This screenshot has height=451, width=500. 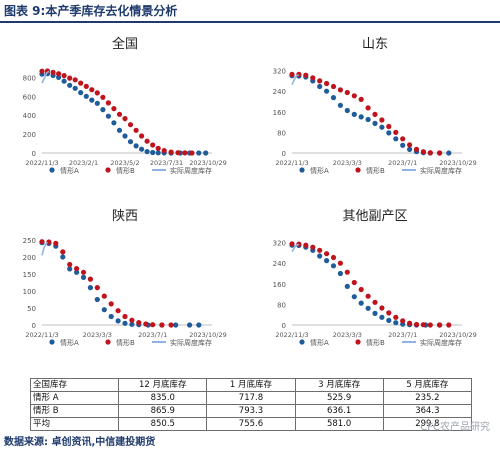 What do you see at coordinates (279, 72) in the screenshot?
I see `y-tick-label: 320` at bounding box center [279, 72].